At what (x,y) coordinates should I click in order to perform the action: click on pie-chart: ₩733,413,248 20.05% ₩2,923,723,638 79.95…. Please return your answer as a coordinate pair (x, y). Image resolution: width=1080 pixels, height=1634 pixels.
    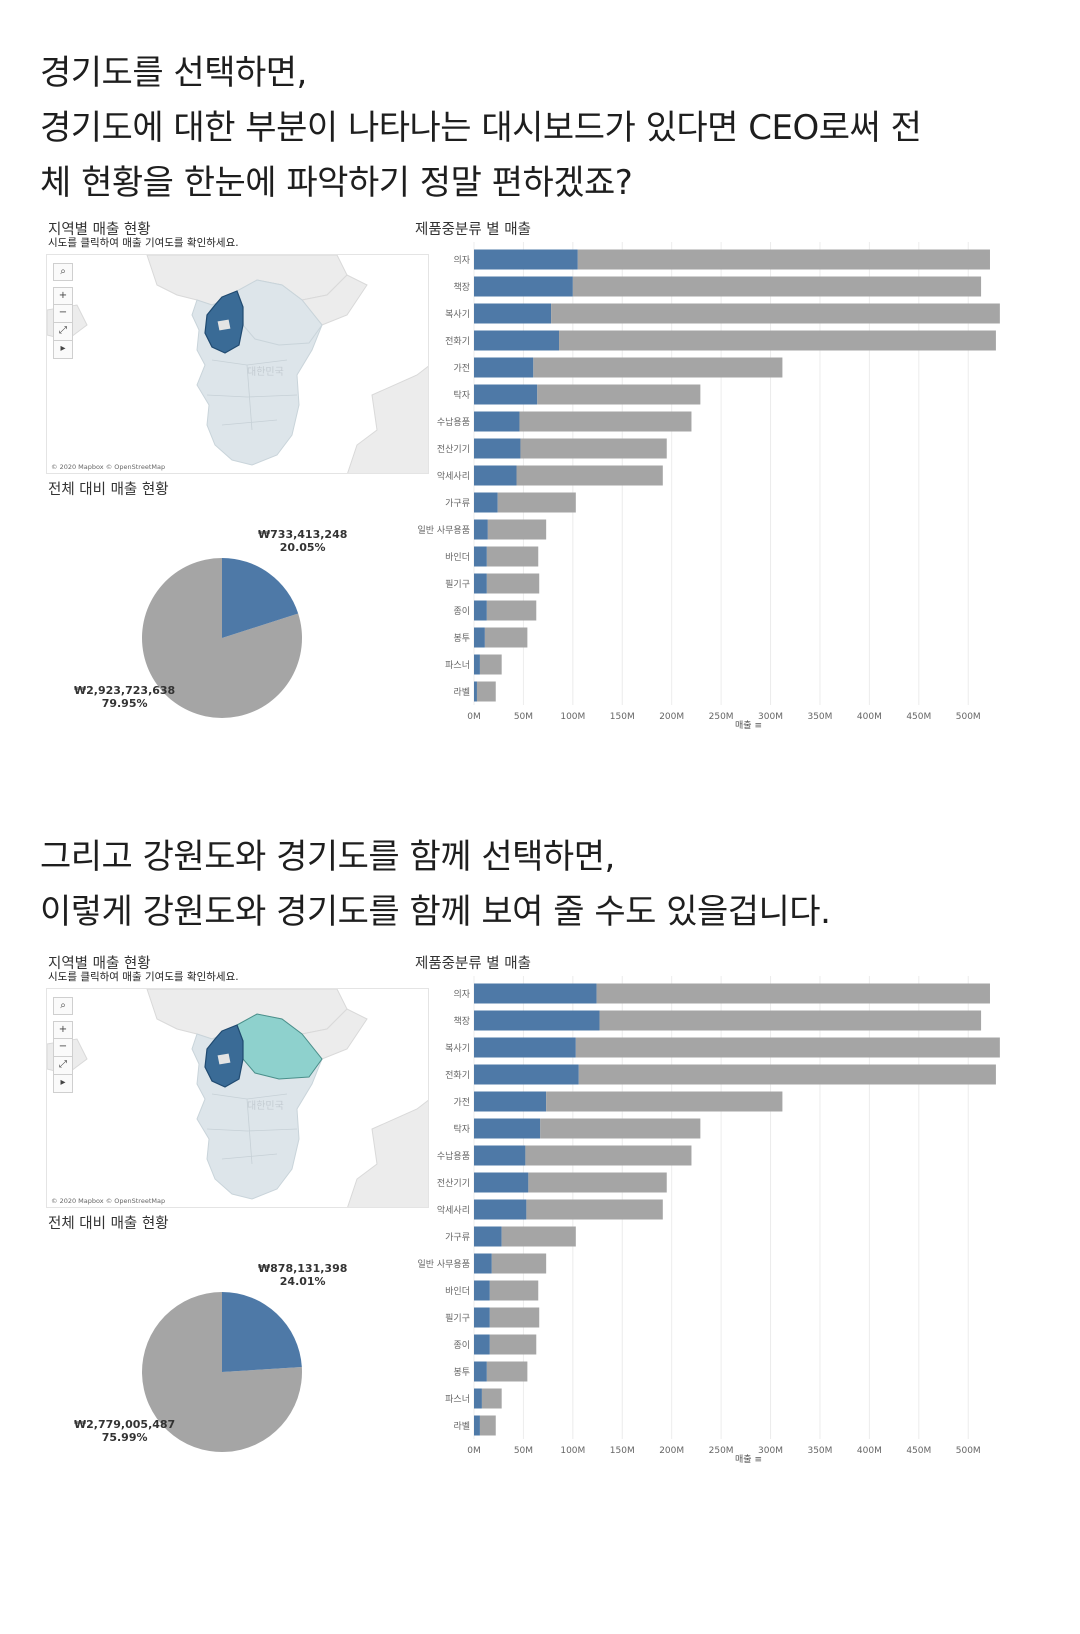
    Looking at the image, I should click on (240, 638).